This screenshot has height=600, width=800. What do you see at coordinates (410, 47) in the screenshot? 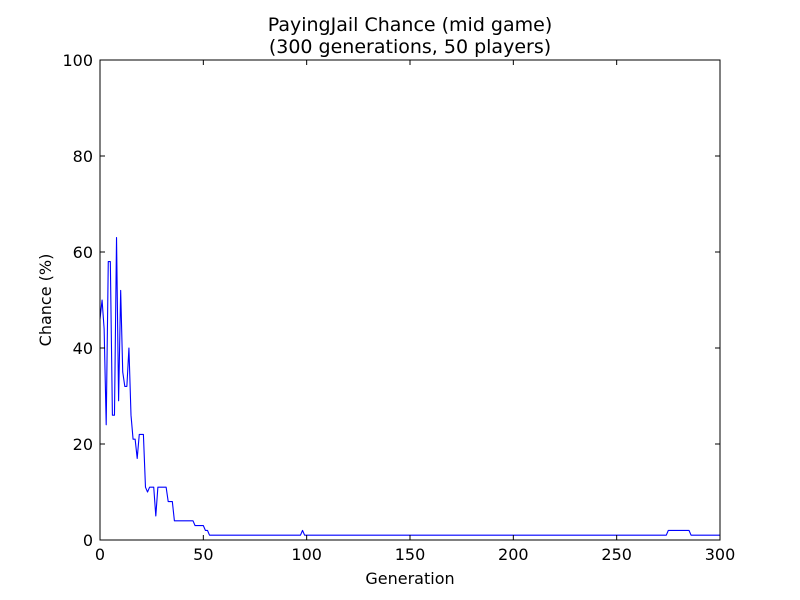
I see `chart-subtitle: (300 generations, 50 players)` at bounding box center [410, 47].